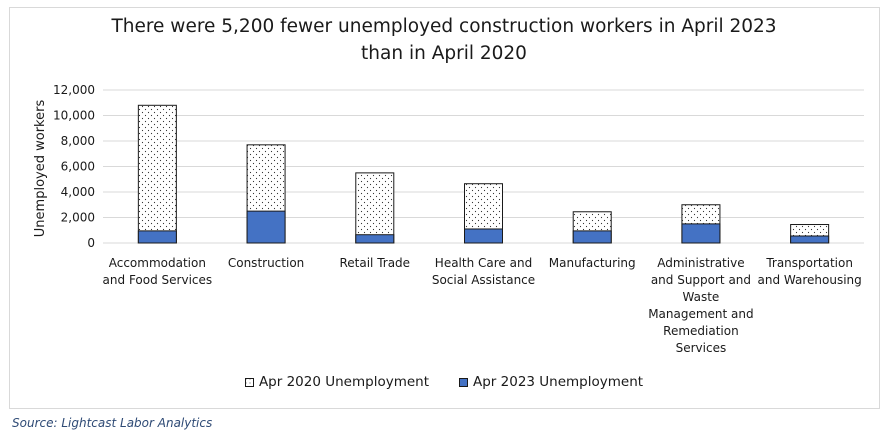  I want to click on y-tick-label: 6,000, so click(78, 167).